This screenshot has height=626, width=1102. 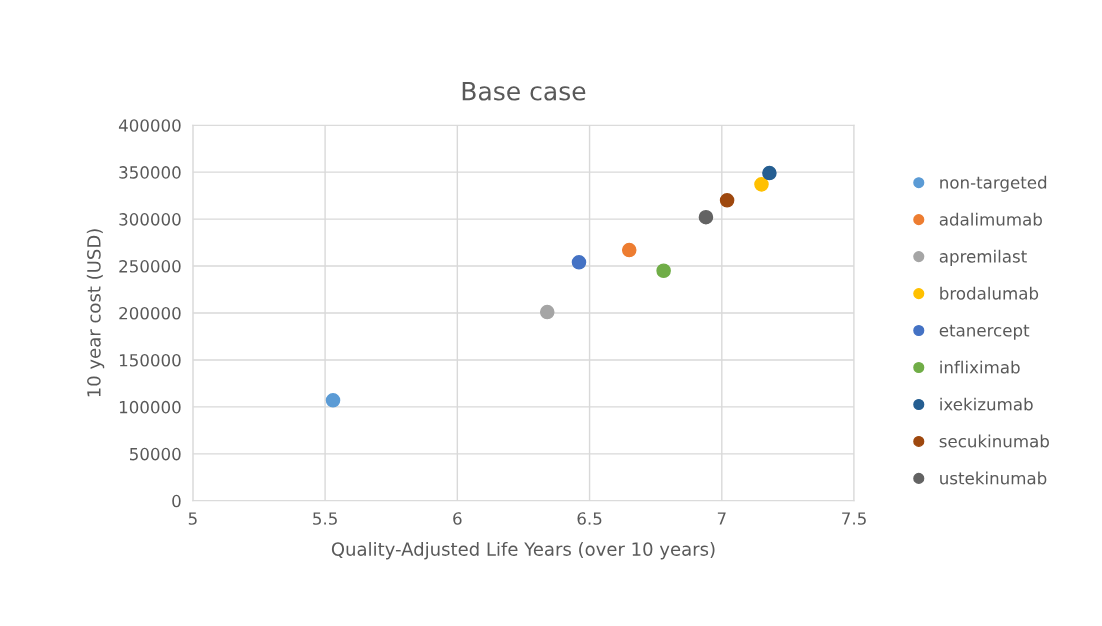 What do you see at coordinates (150, 266) in the screenshot?
I see `y-tick-label: 250000` at bounding box center [150, 266].